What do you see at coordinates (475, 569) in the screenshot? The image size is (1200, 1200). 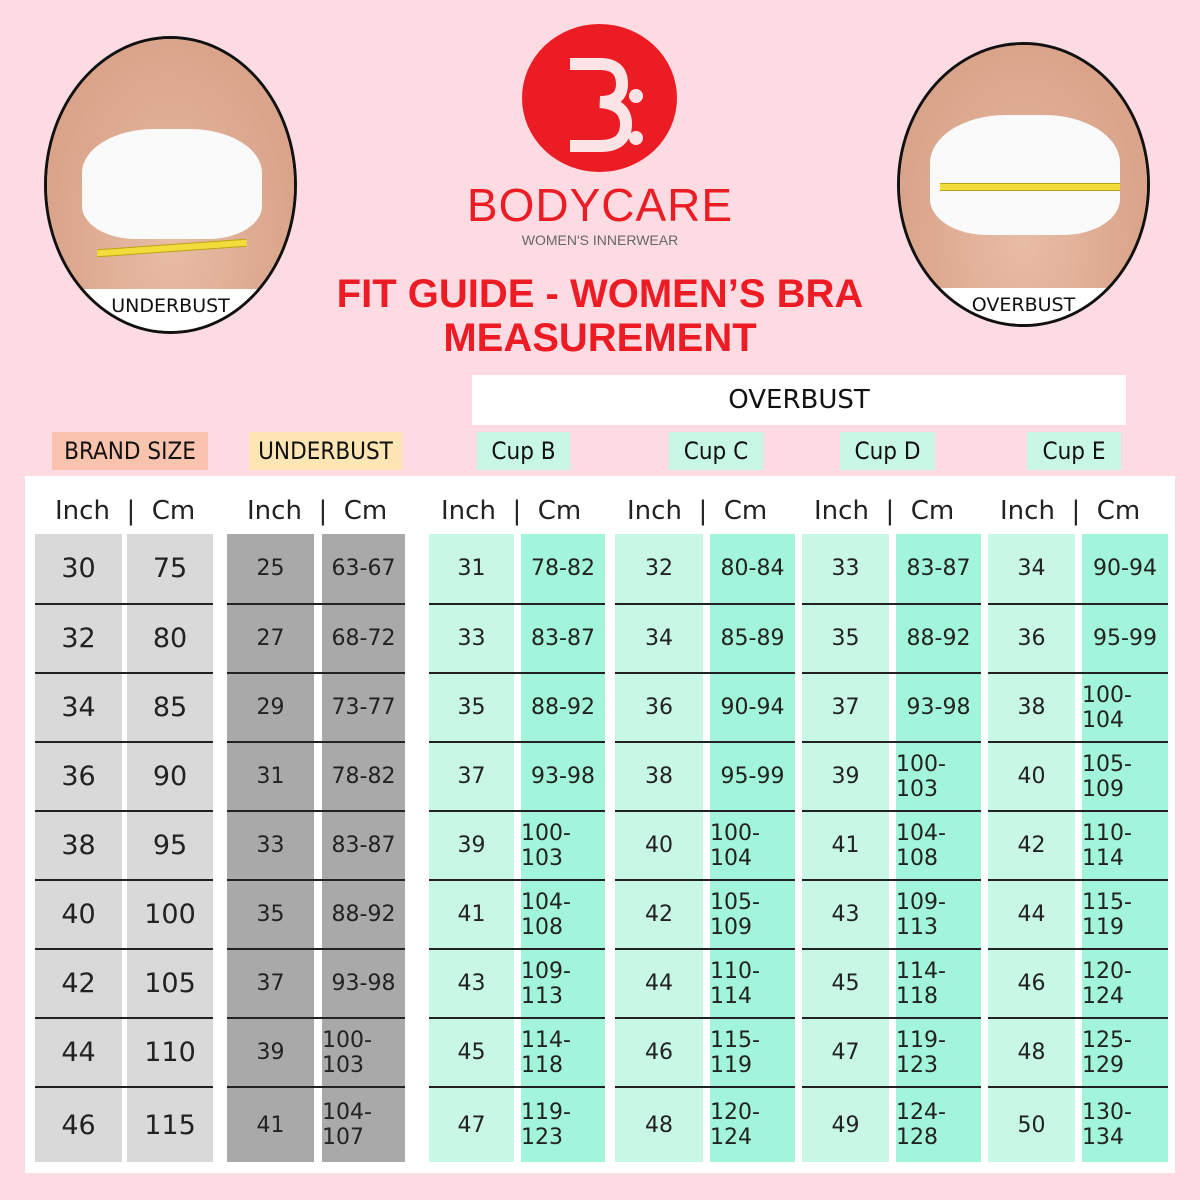 I see `table-cell-inch: 31` at bounding box center [475, 569].